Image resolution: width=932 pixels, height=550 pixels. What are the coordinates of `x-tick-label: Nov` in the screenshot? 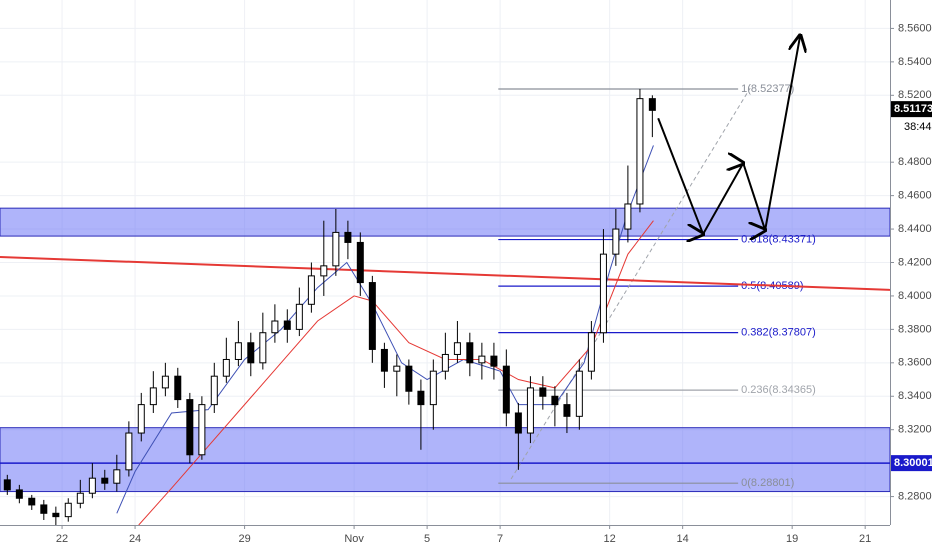 It's located at (354, 539).